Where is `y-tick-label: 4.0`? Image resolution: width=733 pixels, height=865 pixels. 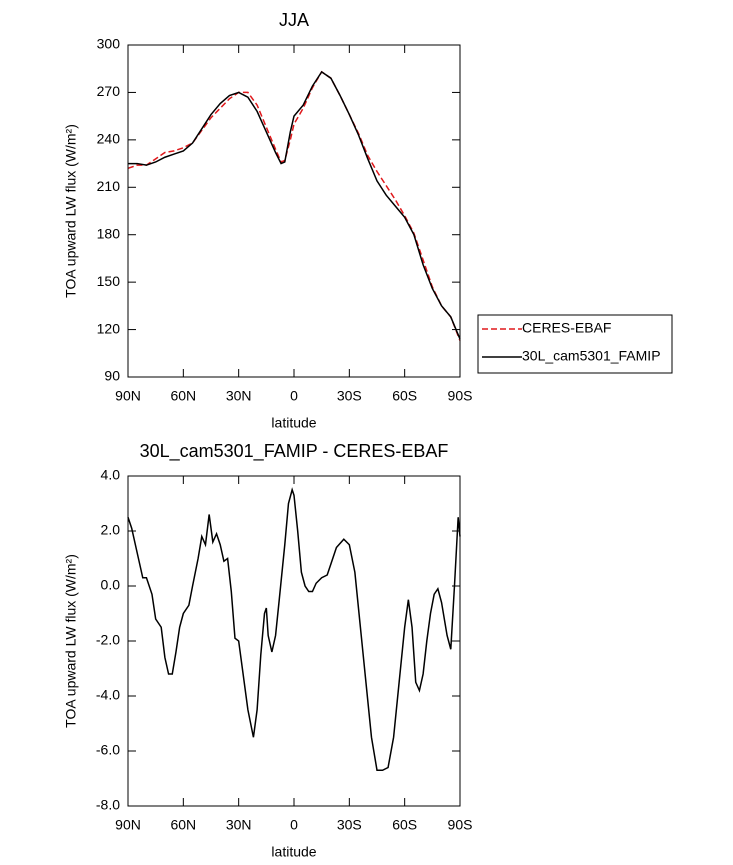
y-tick-label: 4.0 is located at coordinates (111, 475).